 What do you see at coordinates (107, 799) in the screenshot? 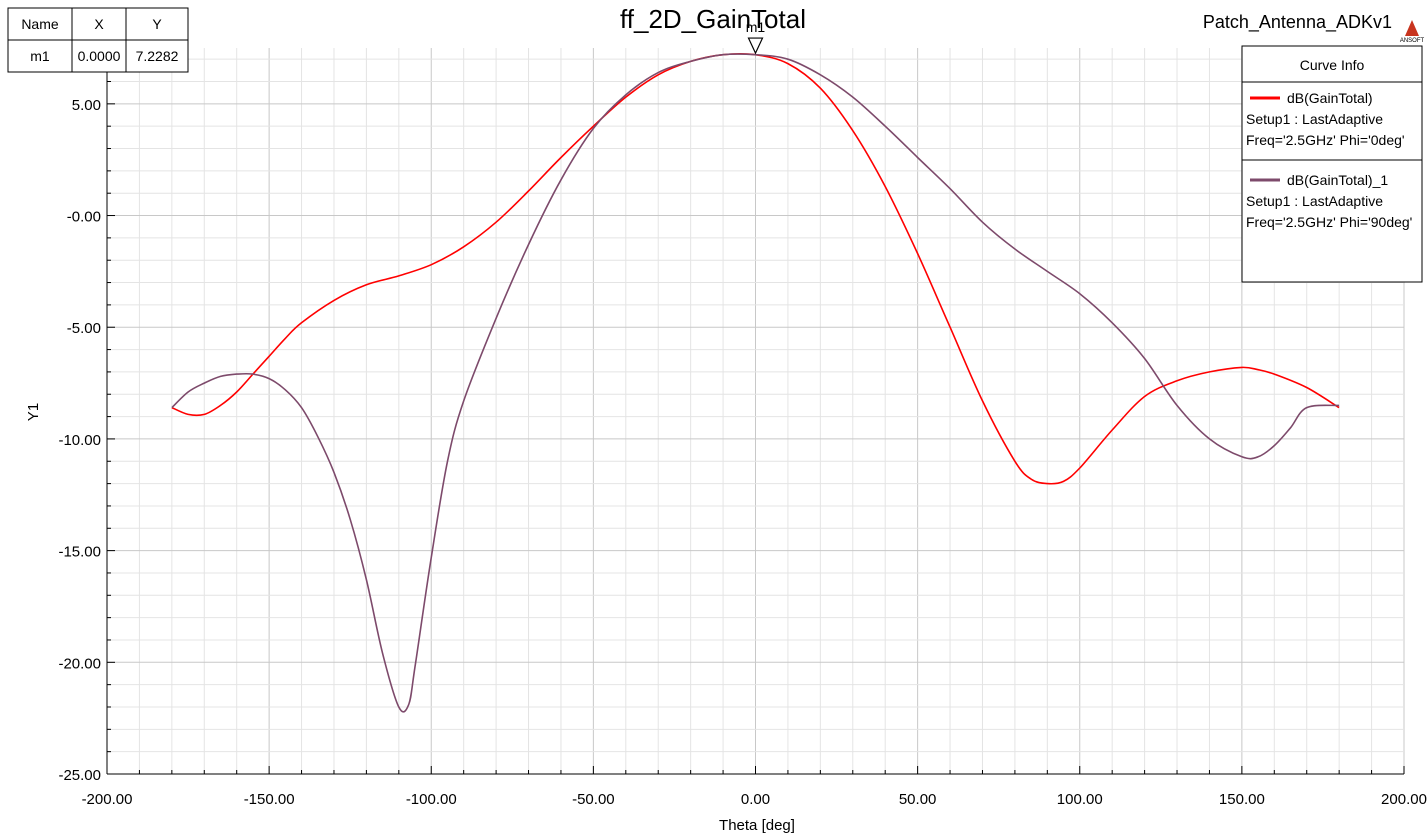
I see `x-tick-label: -200.00` at bounding box center [107, 799].